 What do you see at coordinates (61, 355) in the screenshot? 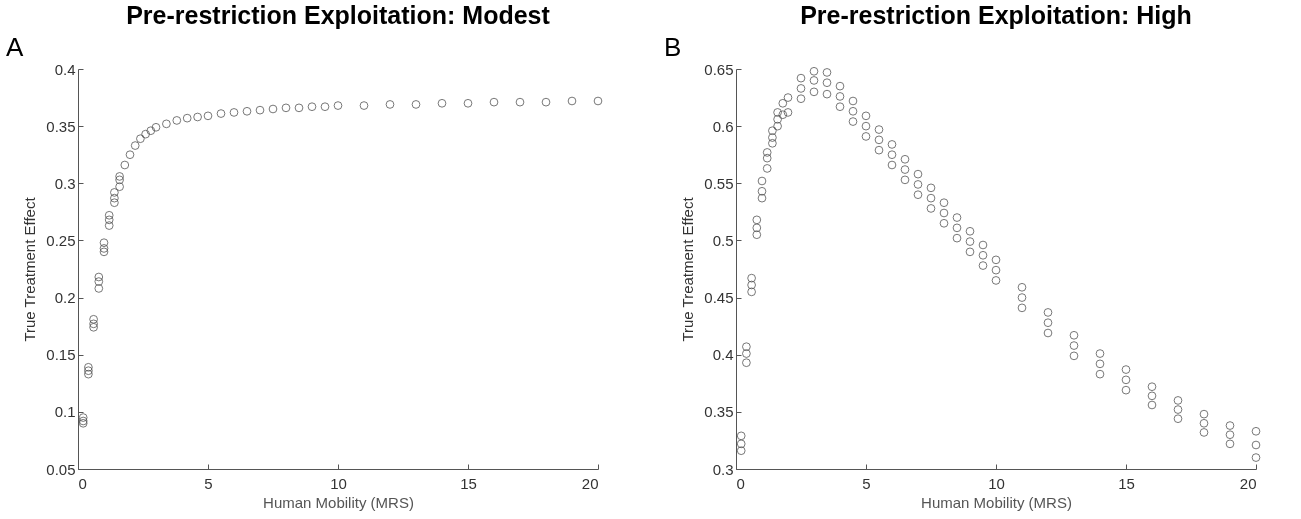
I see `y-tick-label: 0.15` at bounding box center [61, 355].